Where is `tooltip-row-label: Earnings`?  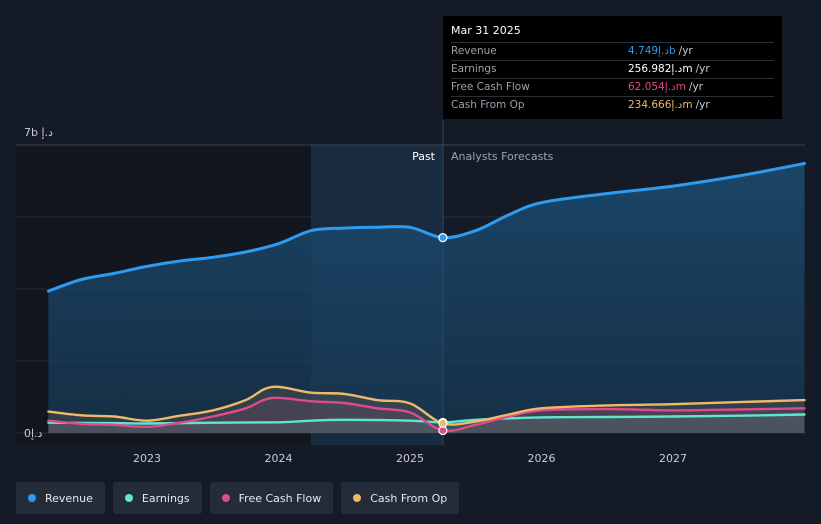
tooltip-row-label: Earnings is located at coordinates (474, 69).